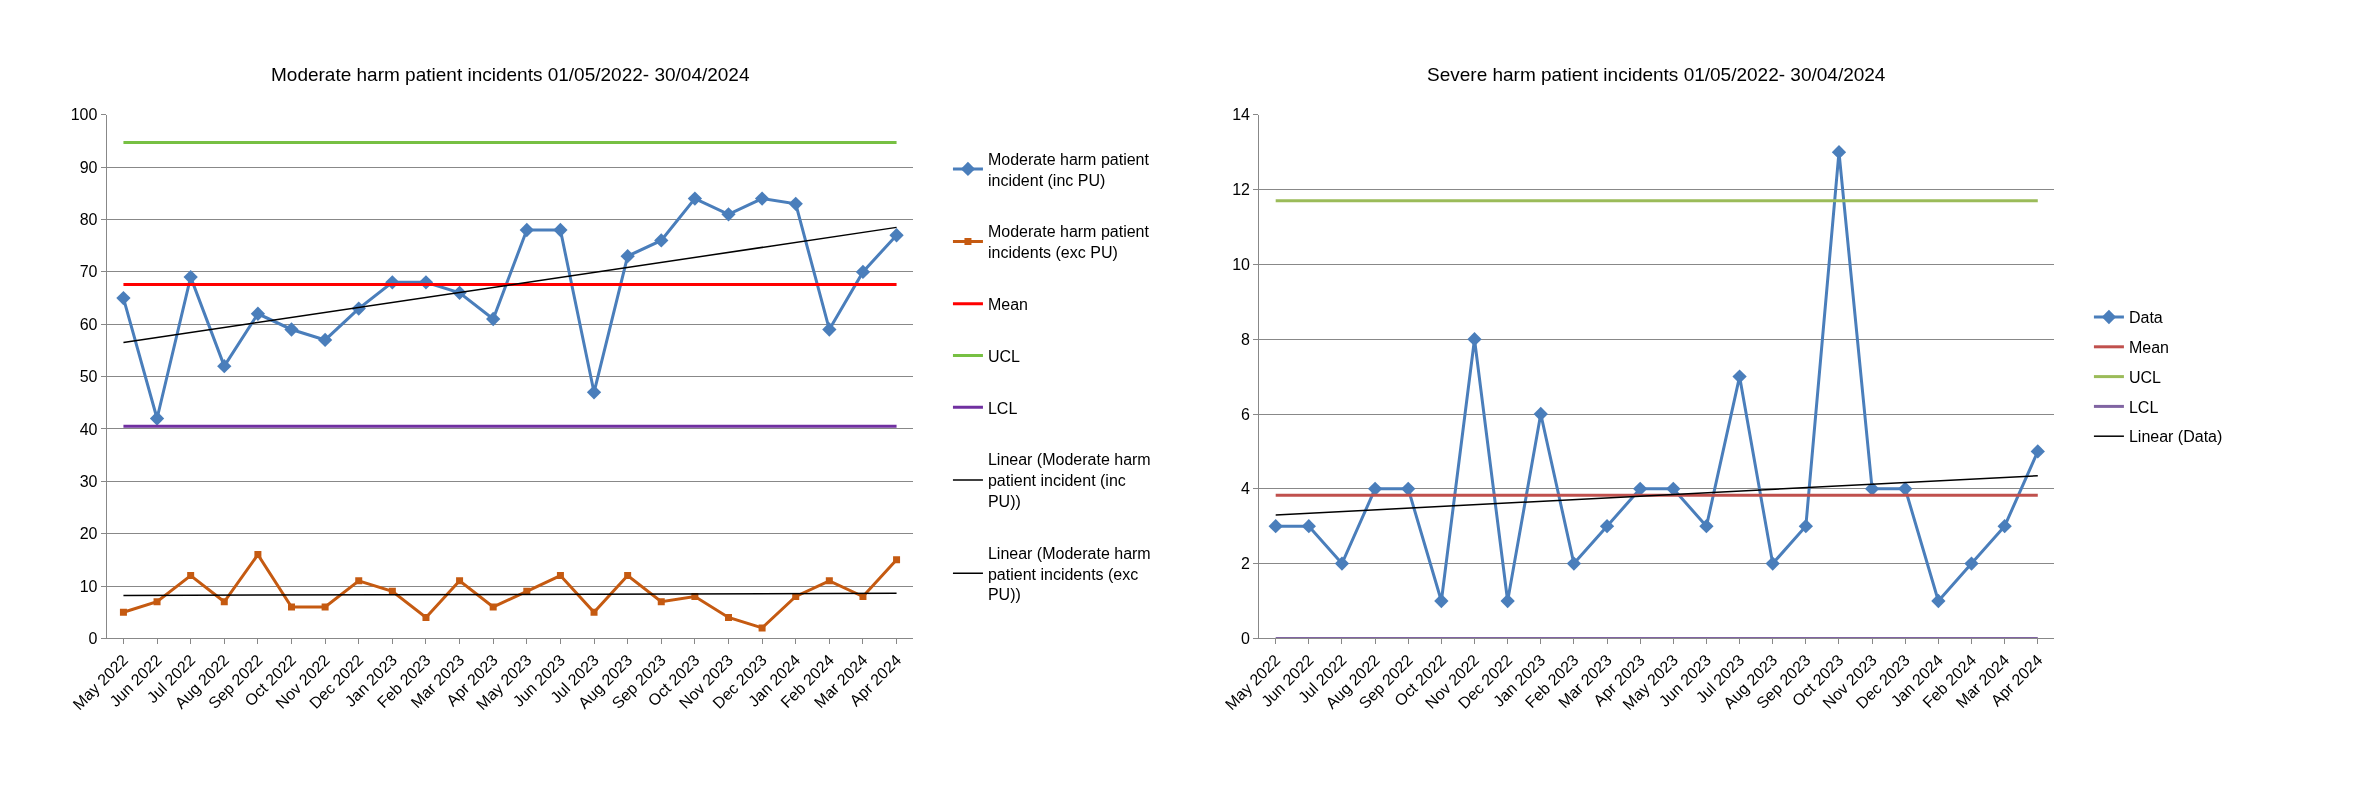 This screenshot has width=2374, height=809. What do you see at coordinates (1241, 190) in the screenshot?
I see `y-tick-label: 12` at bounding box center [1241, 190].